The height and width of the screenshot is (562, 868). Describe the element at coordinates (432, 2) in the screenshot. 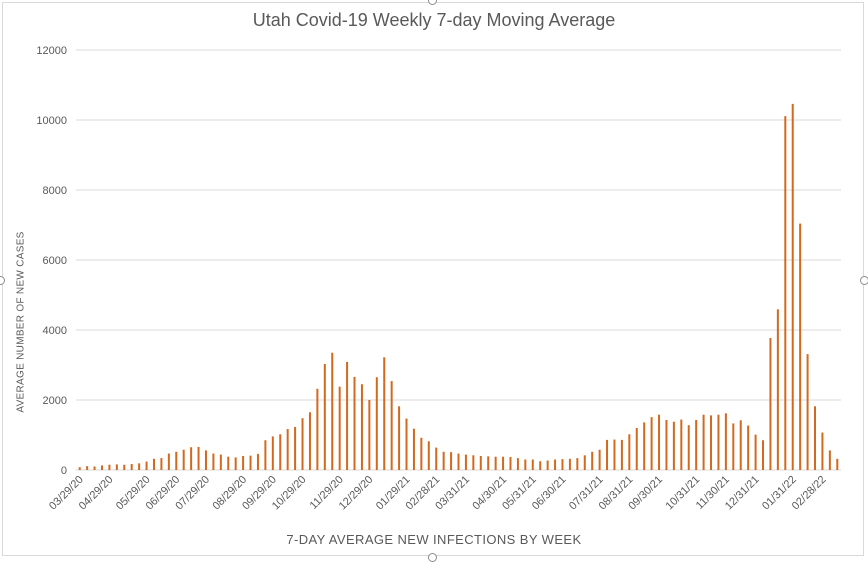

I see `resize-handle-top` at that location.